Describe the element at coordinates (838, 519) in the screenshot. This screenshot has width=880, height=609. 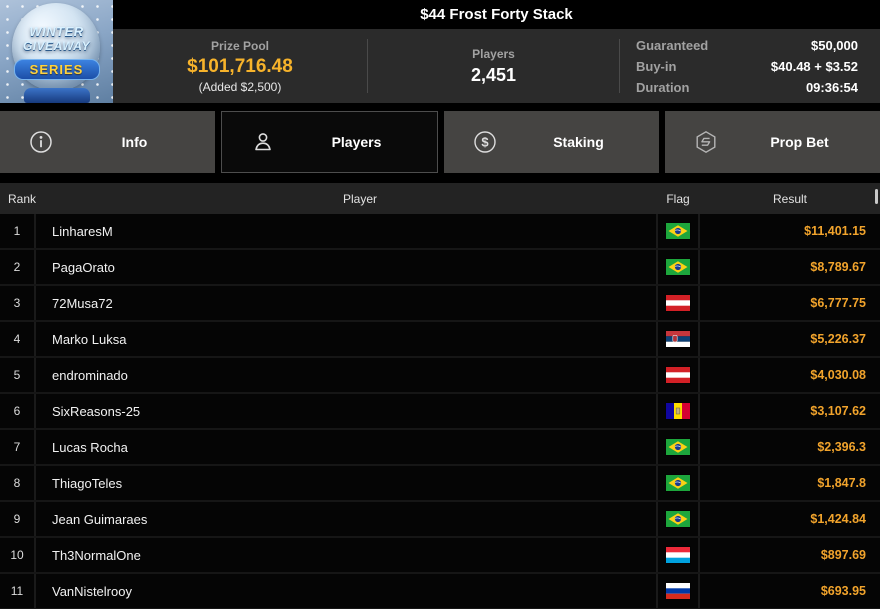
I see `result-cell: $1,424.84` at that location.